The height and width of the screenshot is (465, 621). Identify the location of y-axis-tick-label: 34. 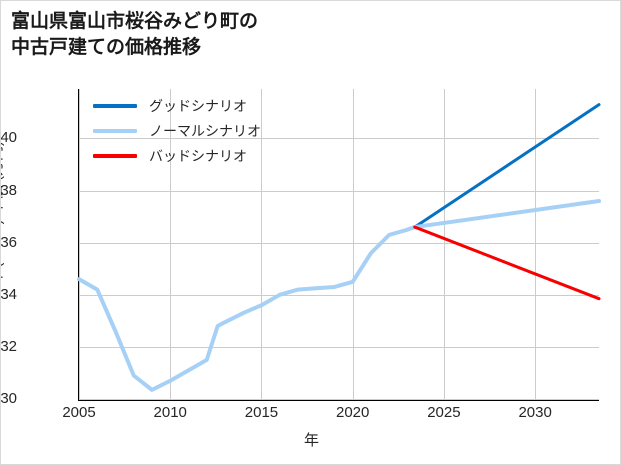
(8, 294).